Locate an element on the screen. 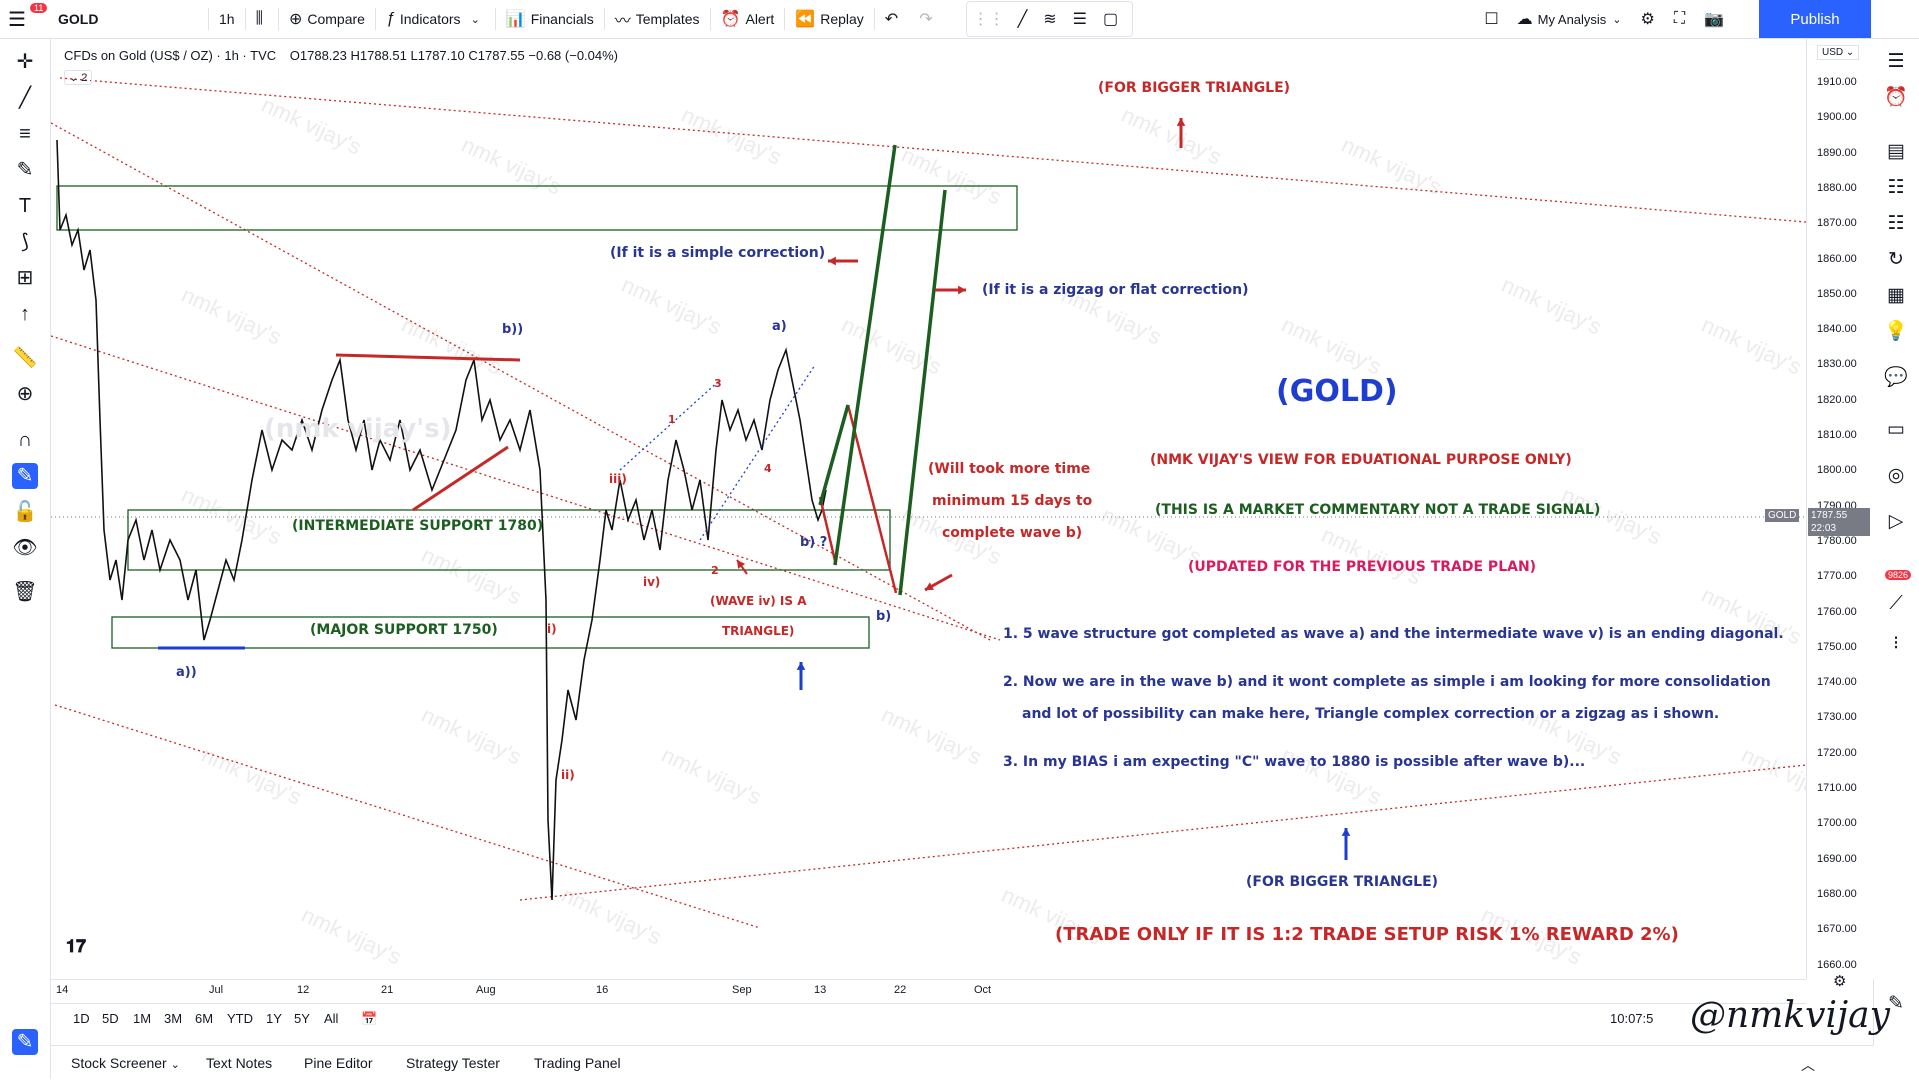  news-icon: ▤ is located at coordinates (1896, 151).